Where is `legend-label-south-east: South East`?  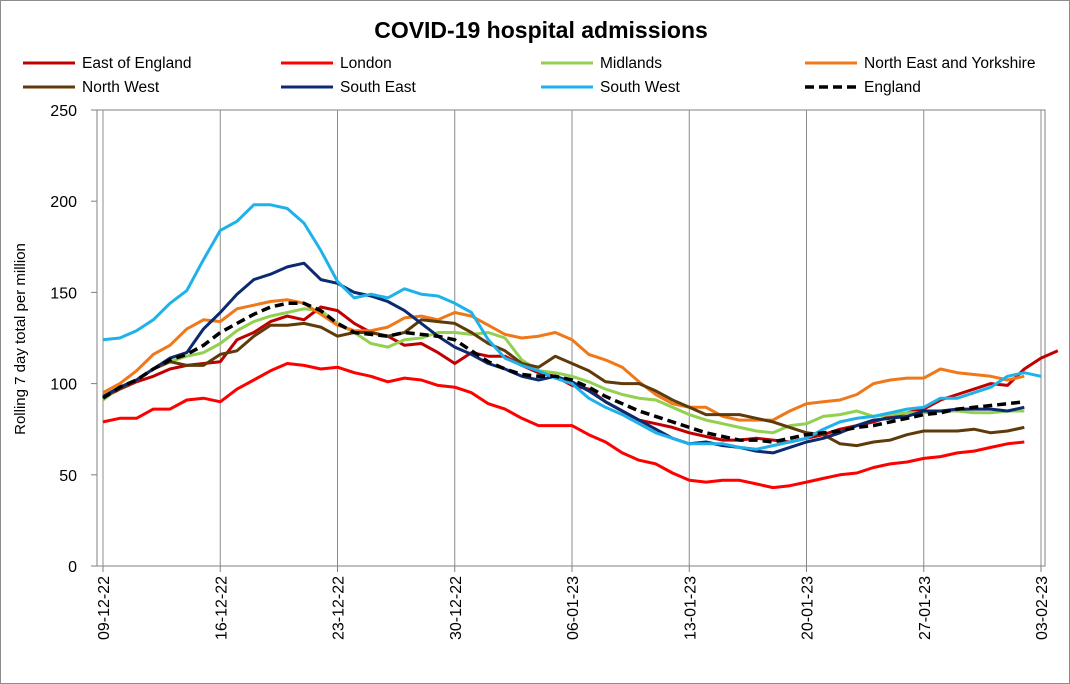
legend-label-south-east: South East is located at coordinates (378, 87).